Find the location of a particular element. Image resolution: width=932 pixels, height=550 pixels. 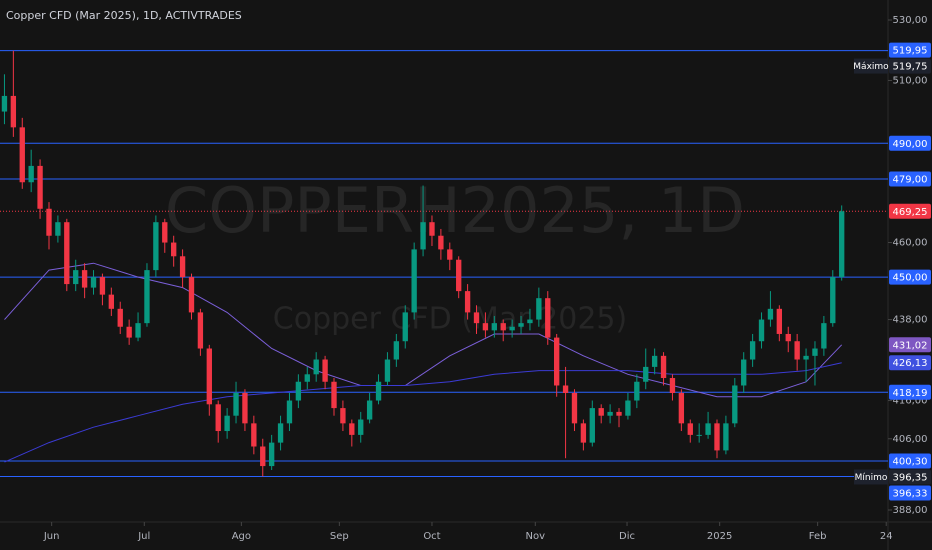

chart-title: Copper CFD (Mar 2025), 1D, ACTIVTRADES is located at coordinates (124, 15).